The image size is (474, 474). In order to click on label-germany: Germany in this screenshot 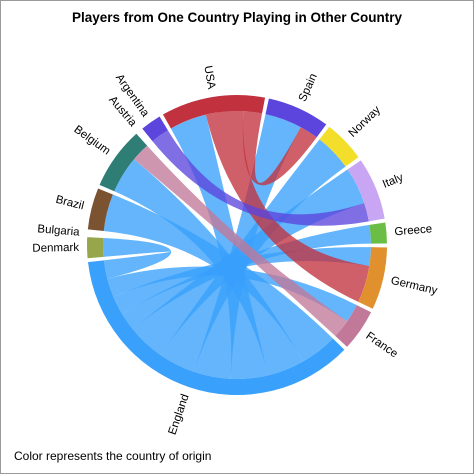, I will do `click(414, 286)`.